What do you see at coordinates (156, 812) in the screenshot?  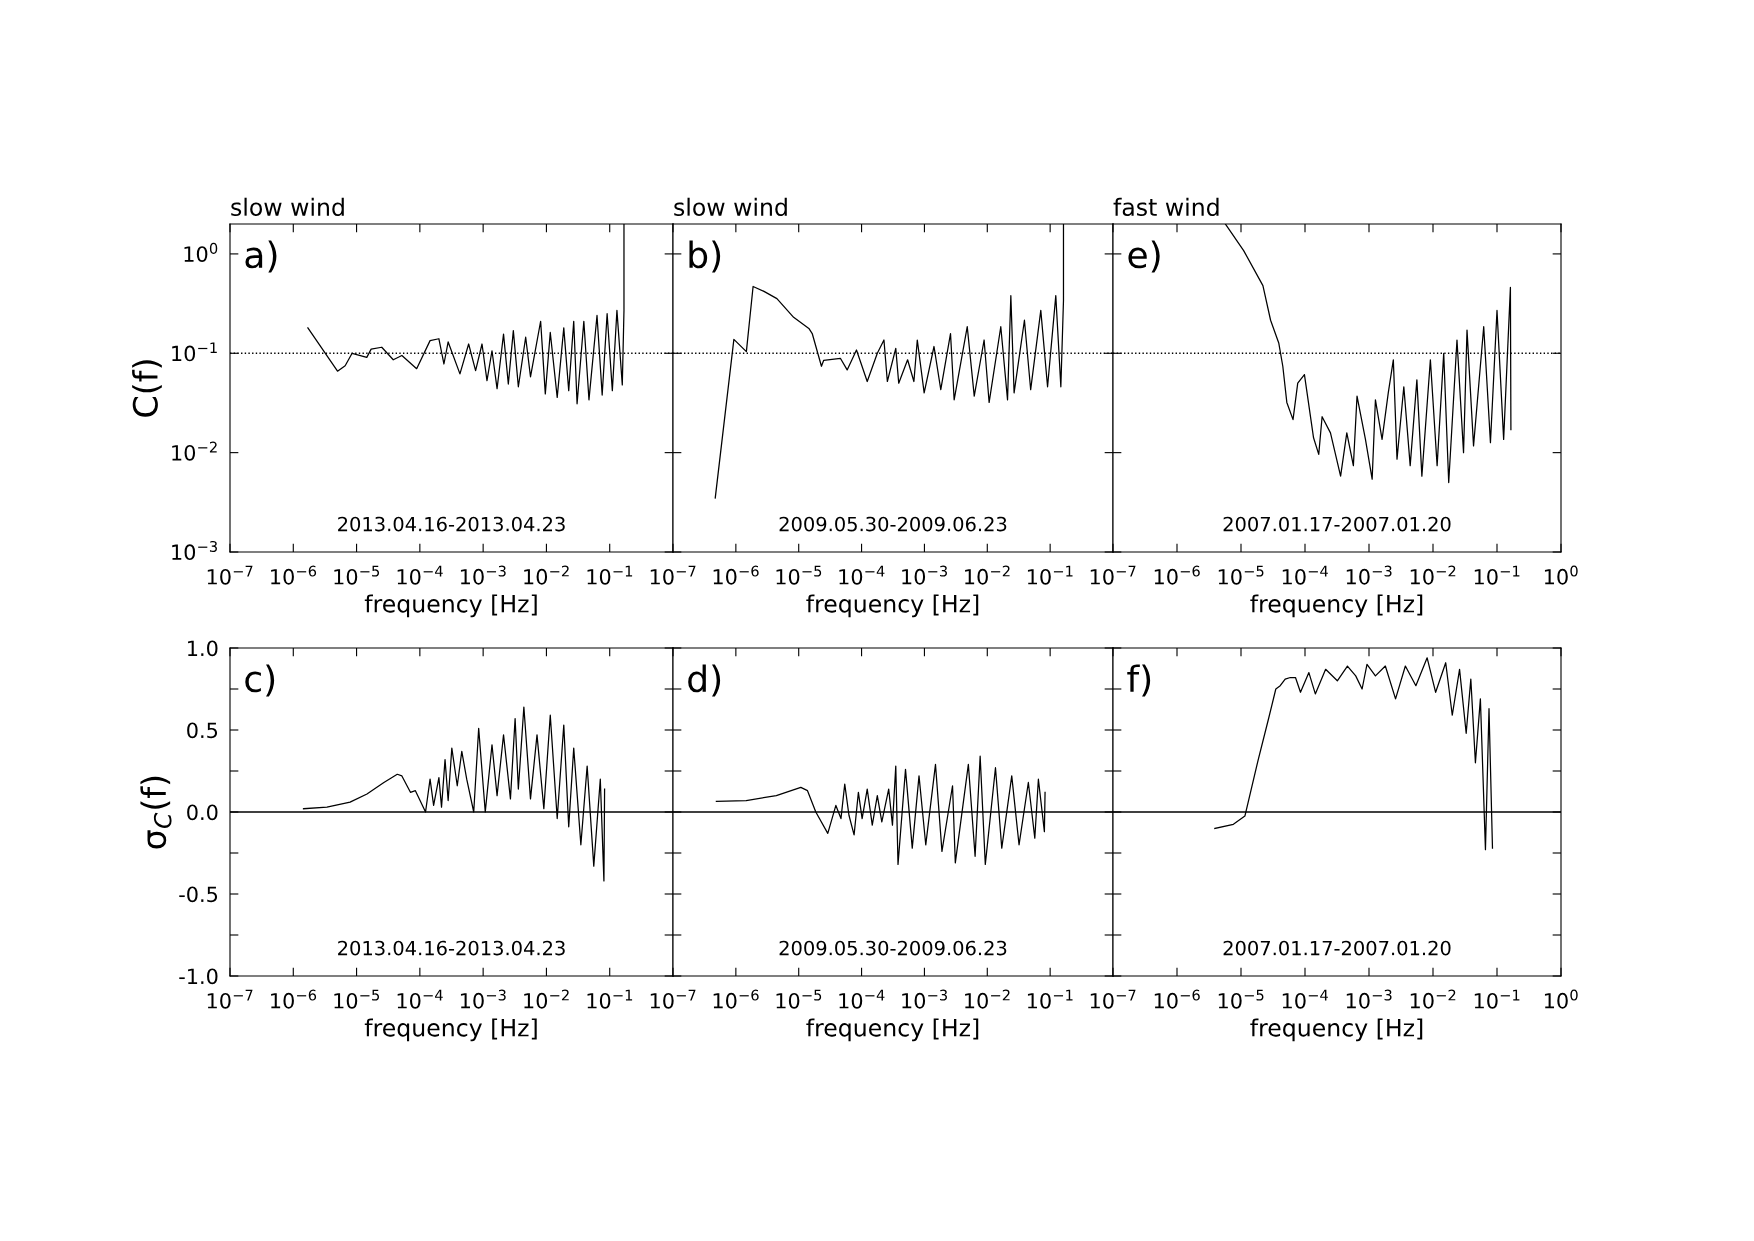 I see `y-axis-title: σ$_{C}$(f)` at bounding box center [156, 812].